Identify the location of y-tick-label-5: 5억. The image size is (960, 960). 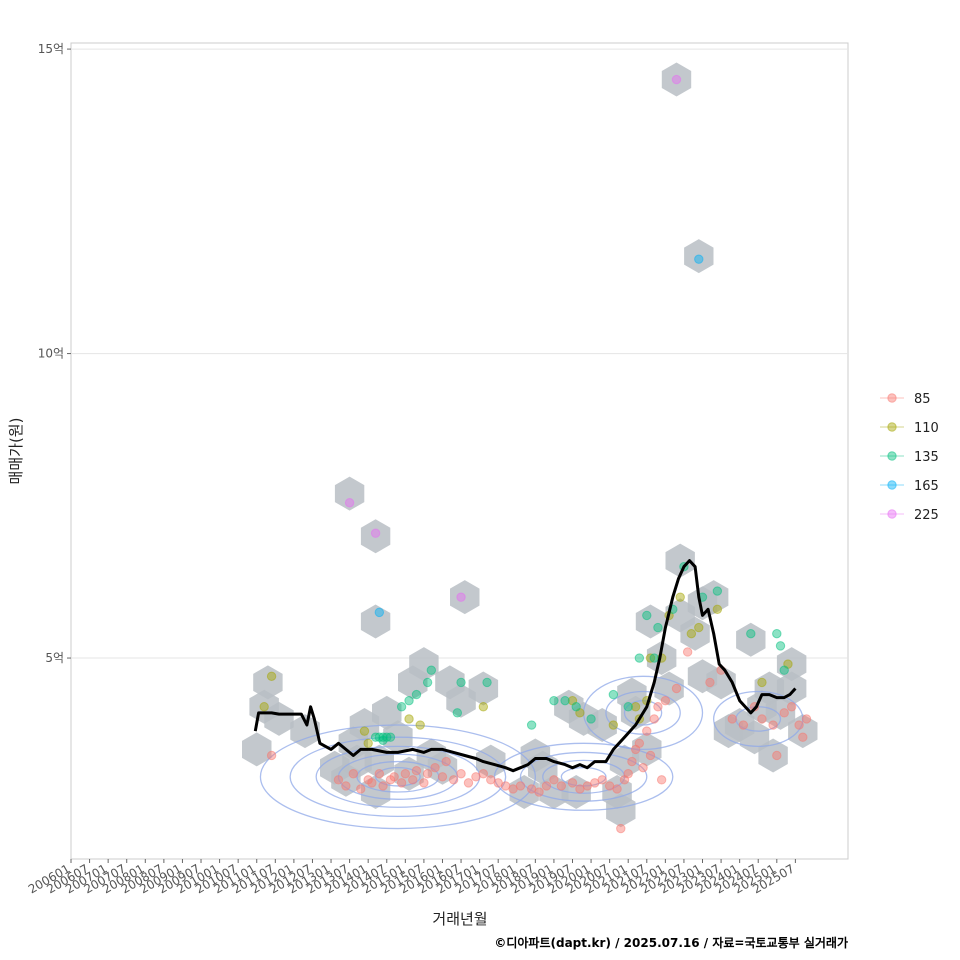
(54, 658).